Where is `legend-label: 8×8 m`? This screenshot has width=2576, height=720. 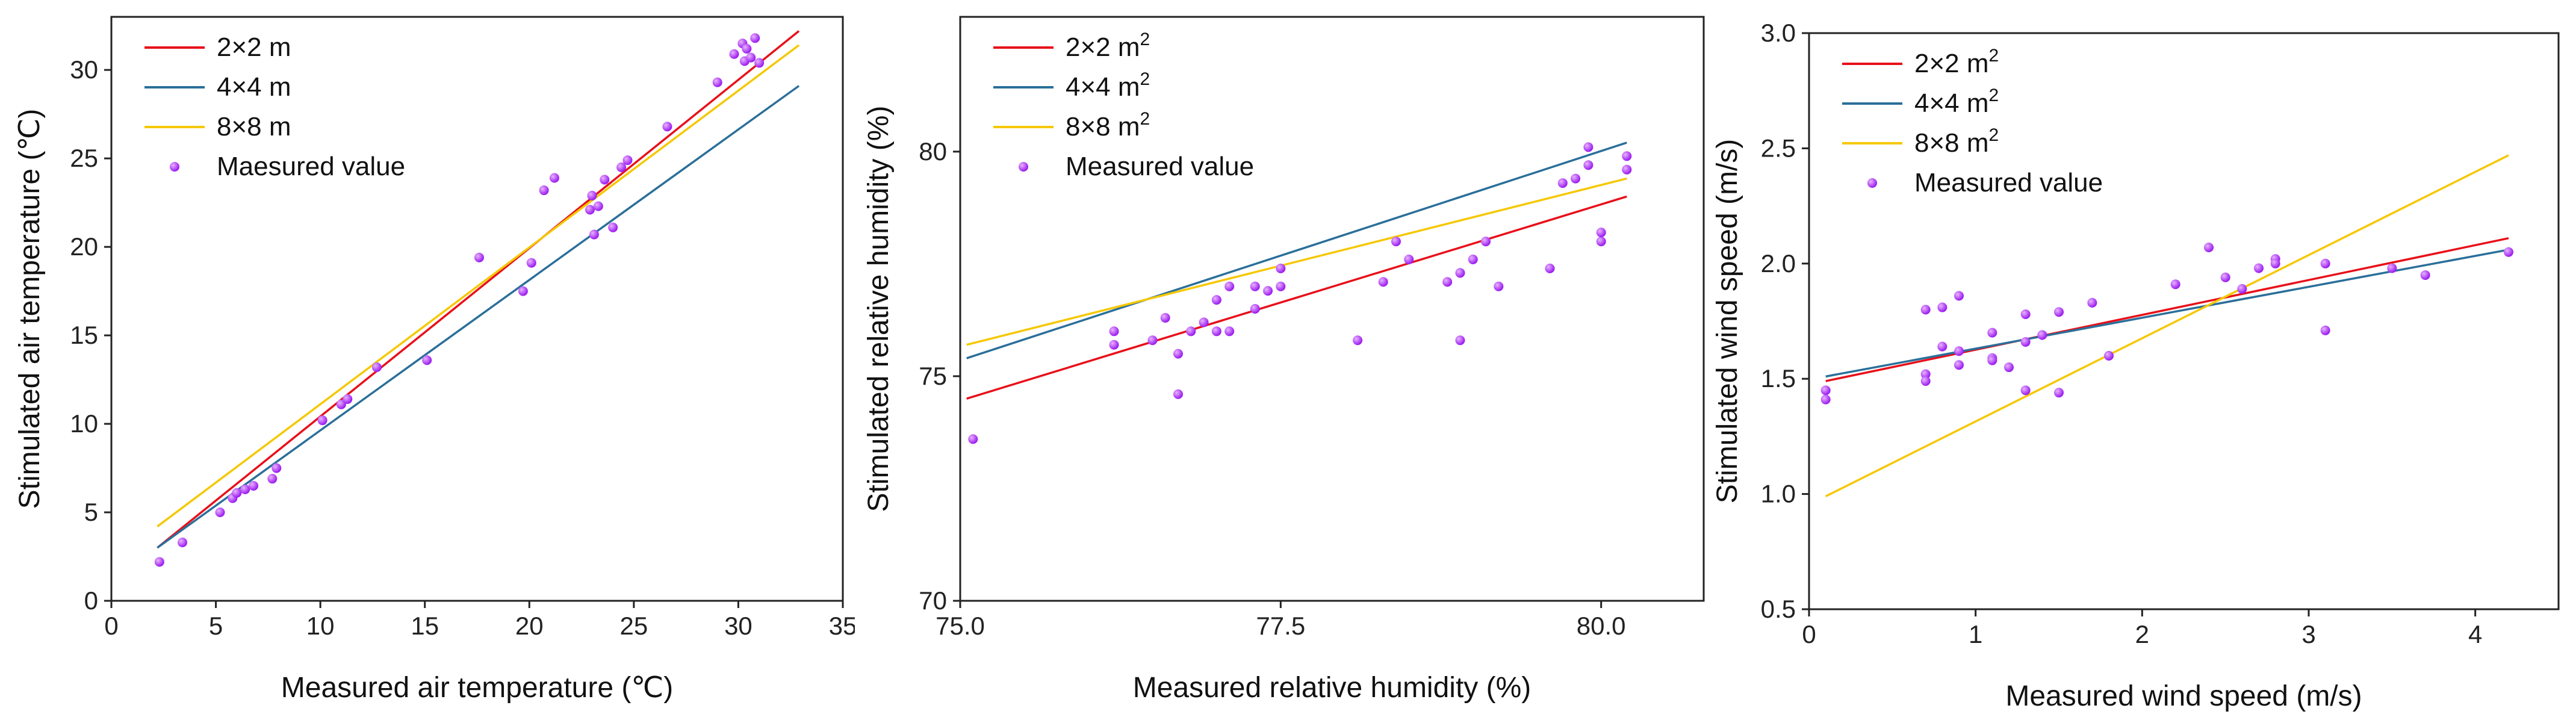 legend-label: 8×8 m is located at coordinates (254, 127).